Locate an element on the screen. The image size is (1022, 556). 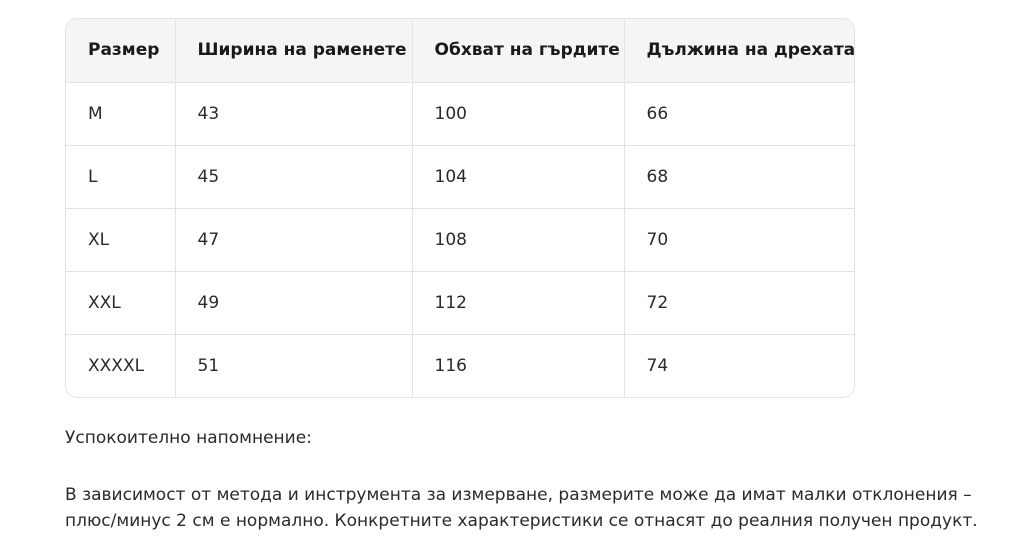
cell-chest: 108 is located at coordinates (518, 240).